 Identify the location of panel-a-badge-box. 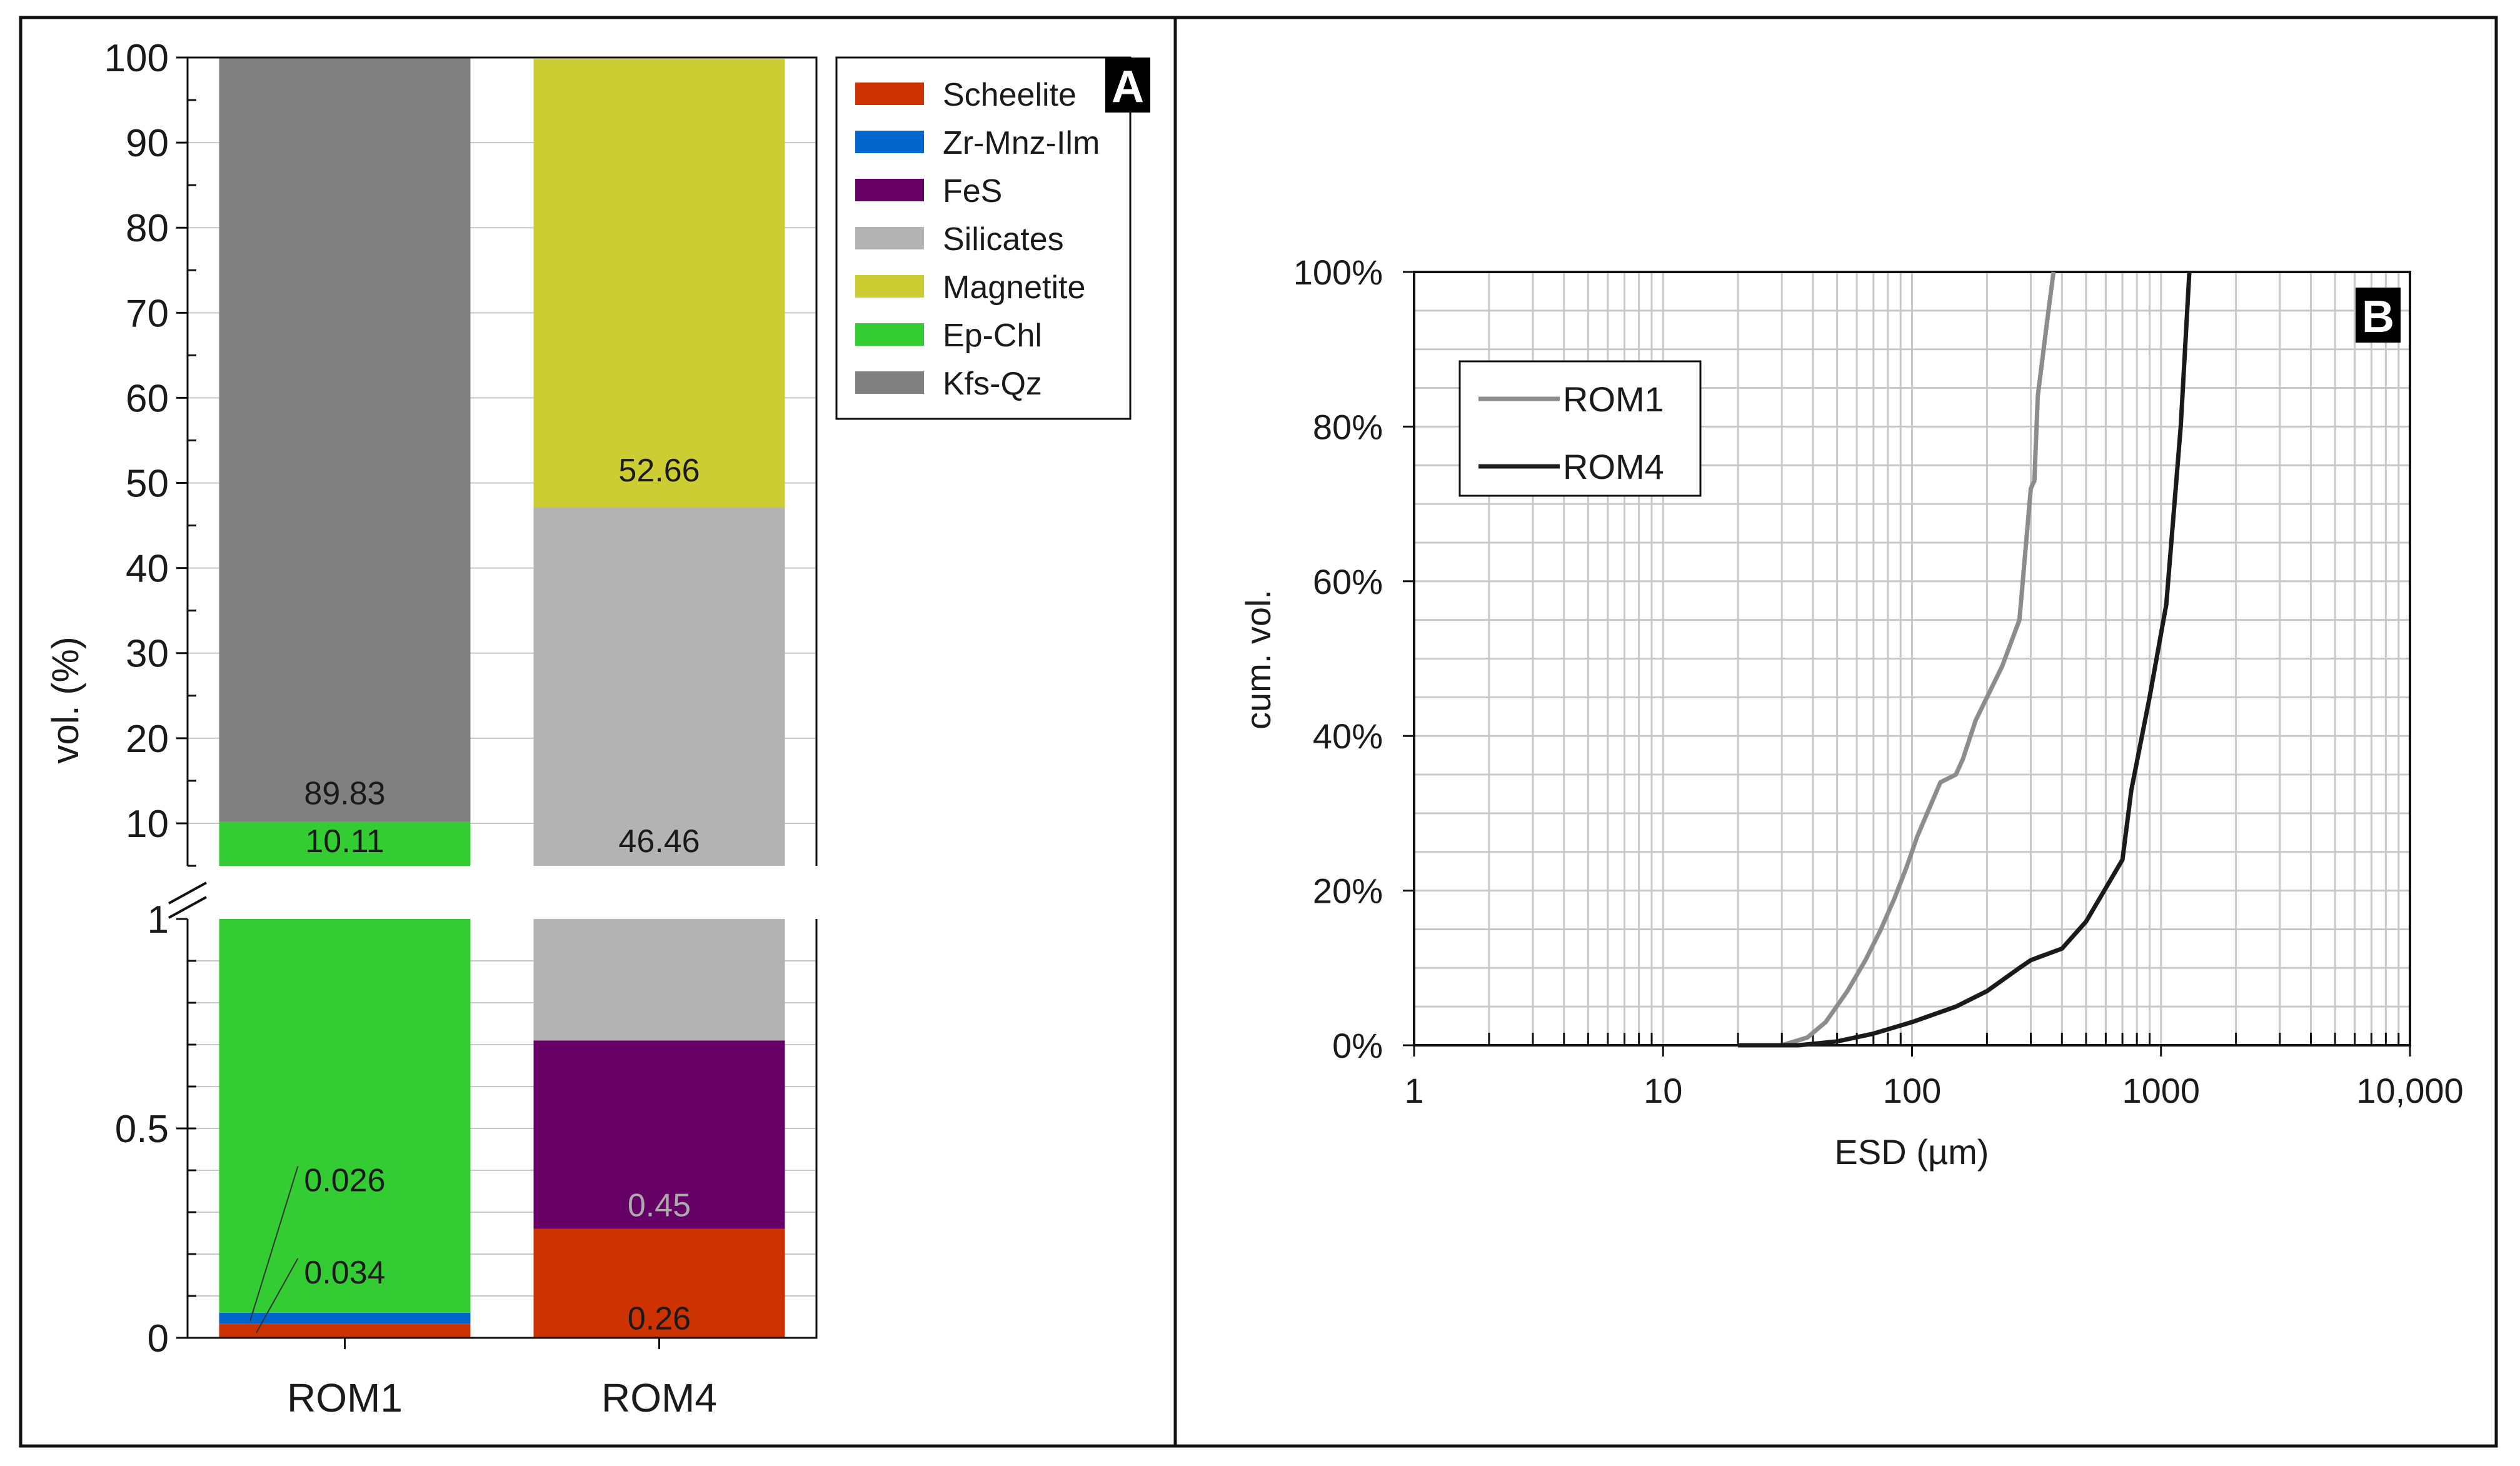
(1128, 85).